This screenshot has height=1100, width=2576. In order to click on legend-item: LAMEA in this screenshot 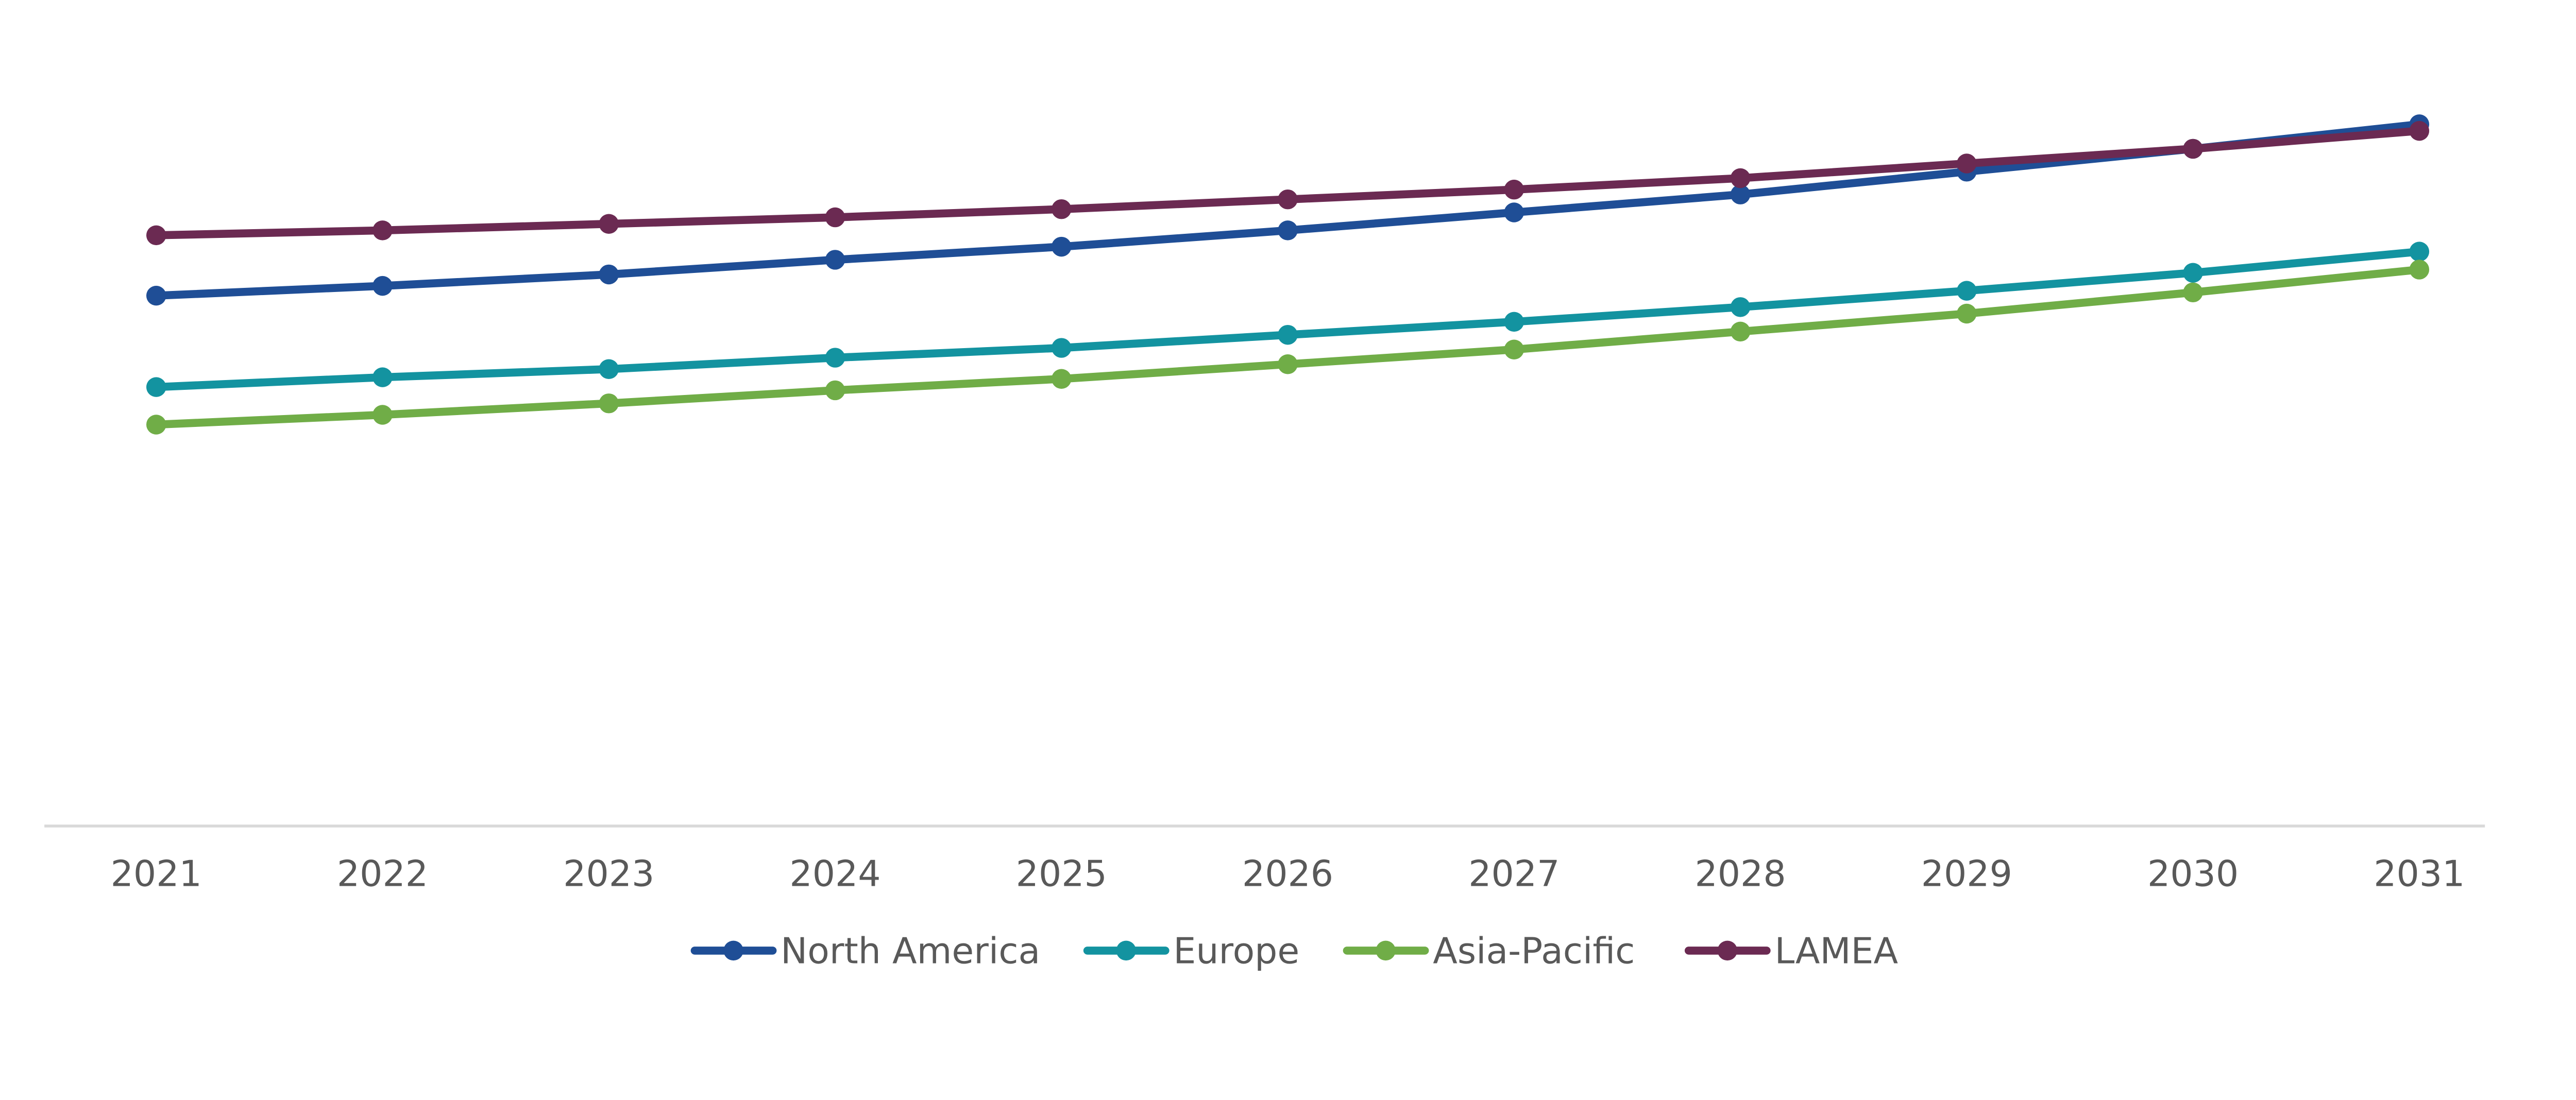, I will do `click(1792, 952)`.